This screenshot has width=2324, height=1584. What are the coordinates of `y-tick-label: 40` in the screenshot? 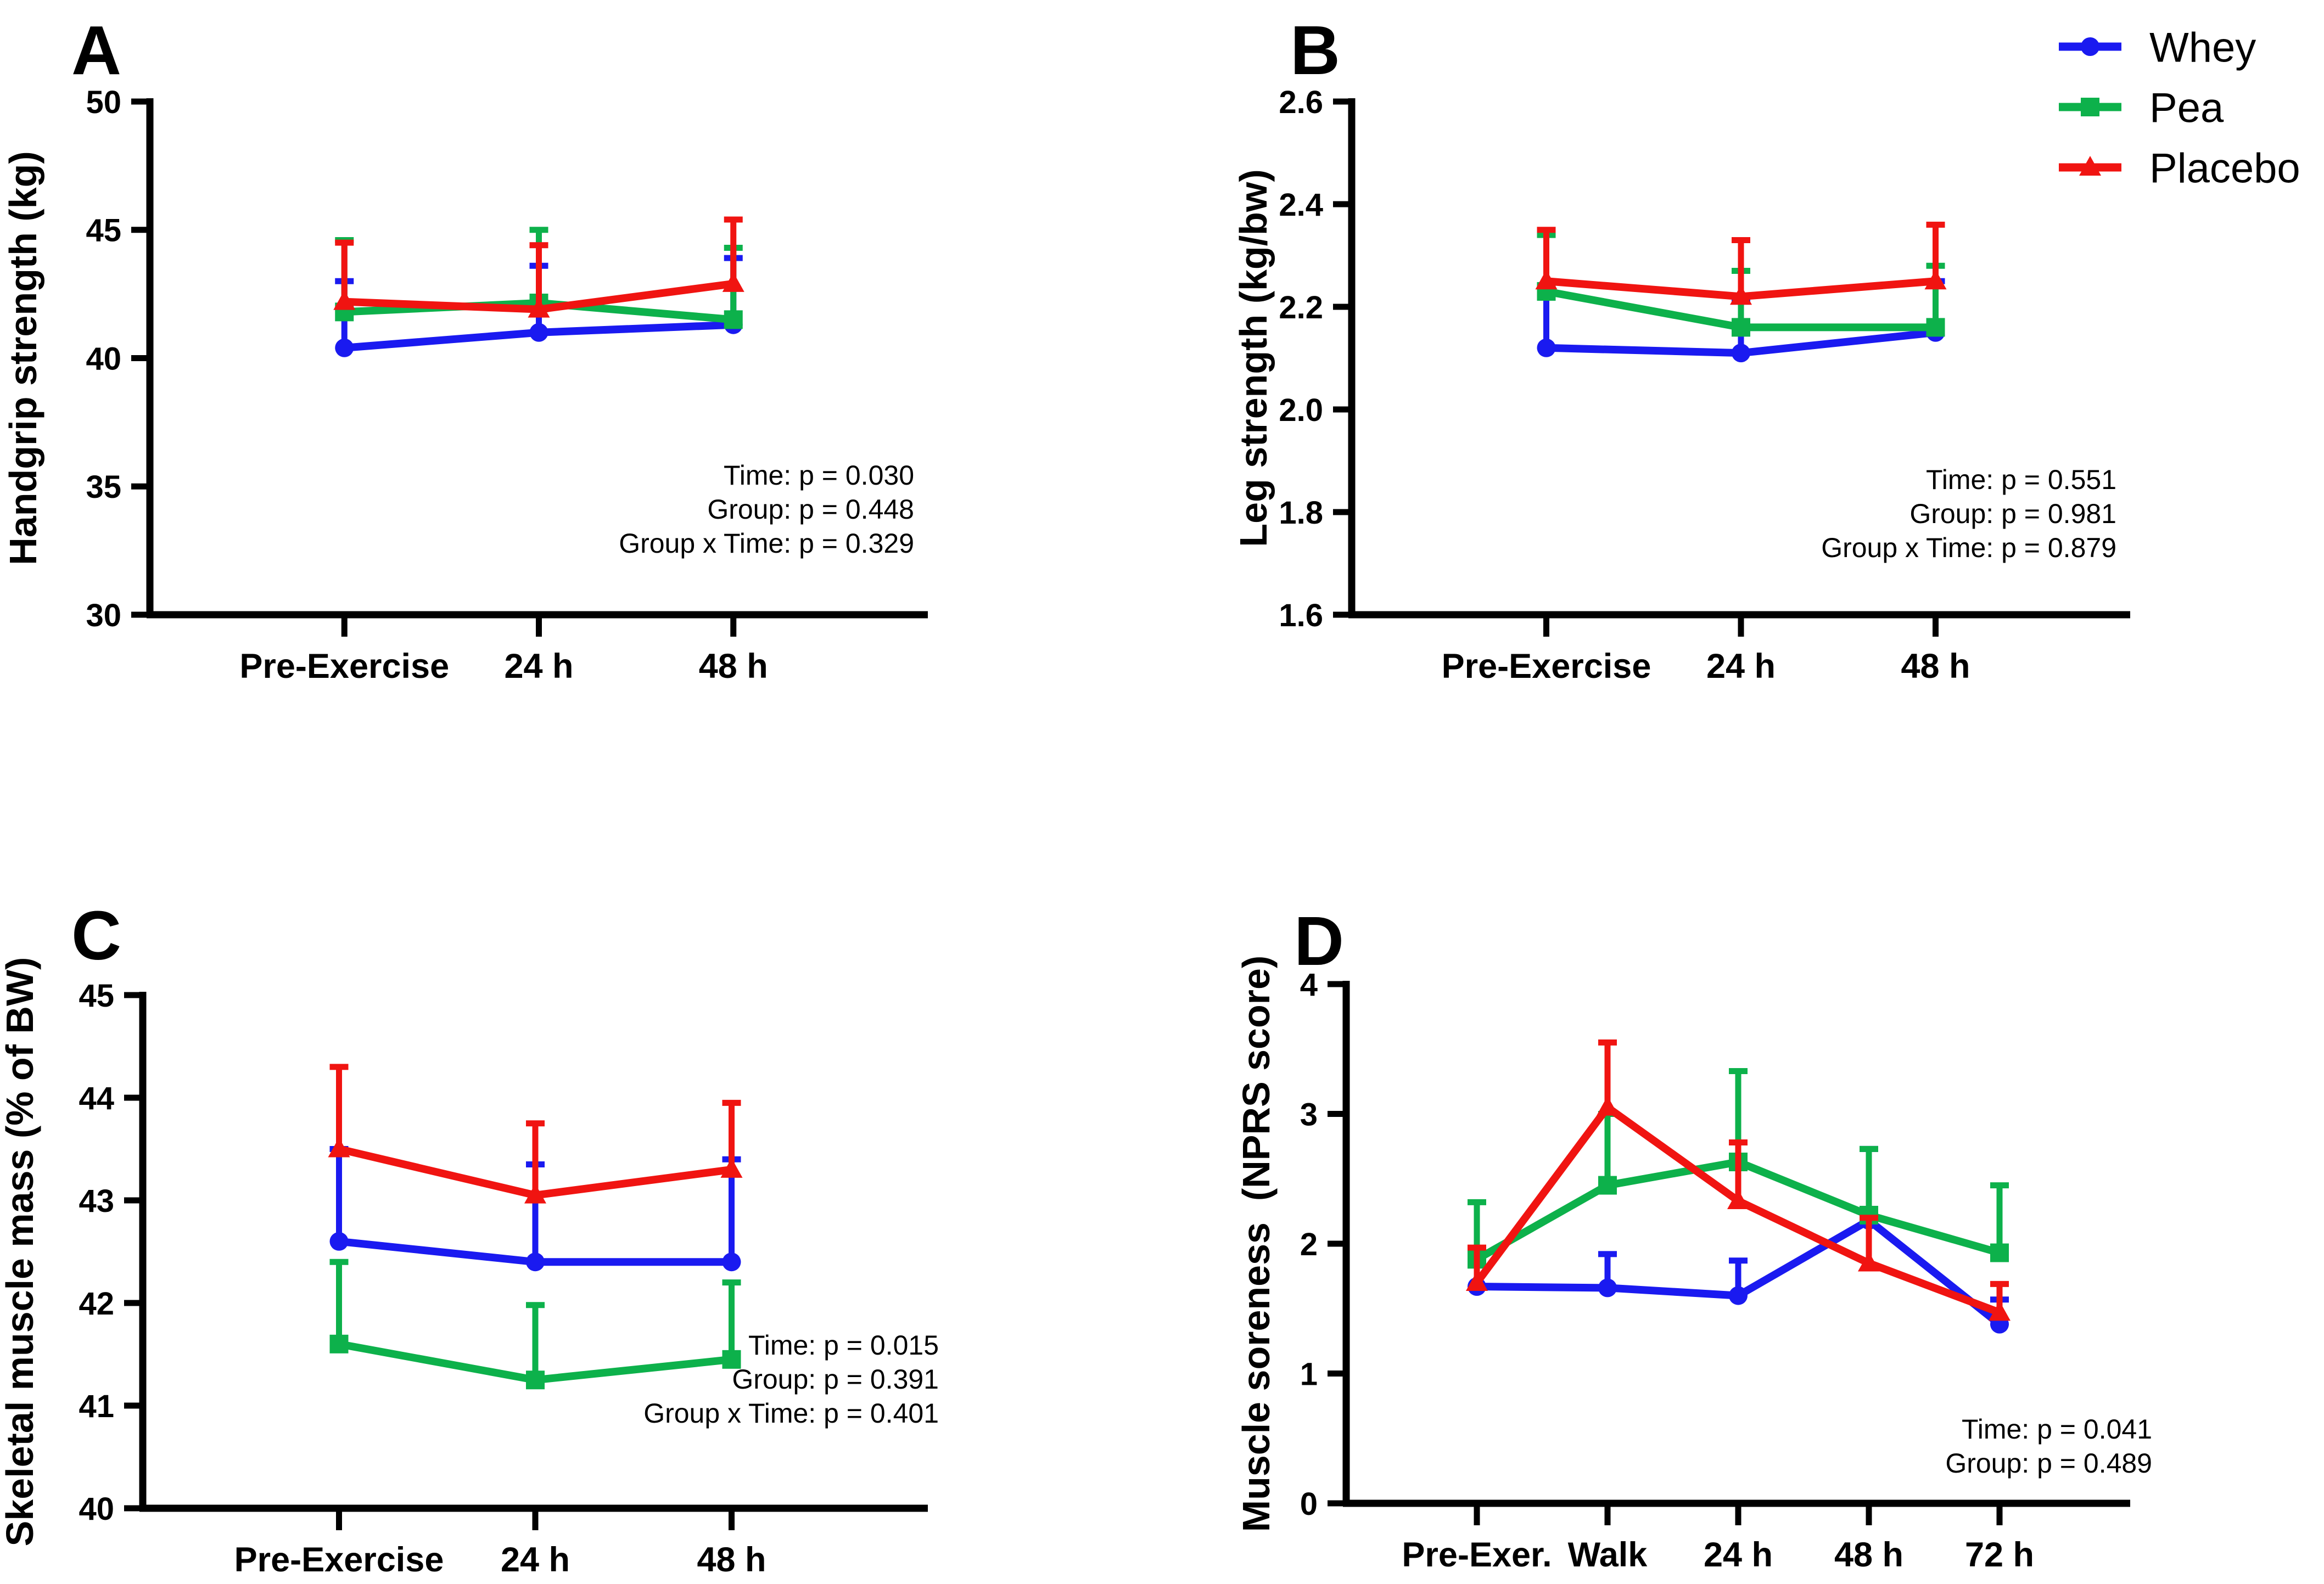 It's located at (96, 1509).